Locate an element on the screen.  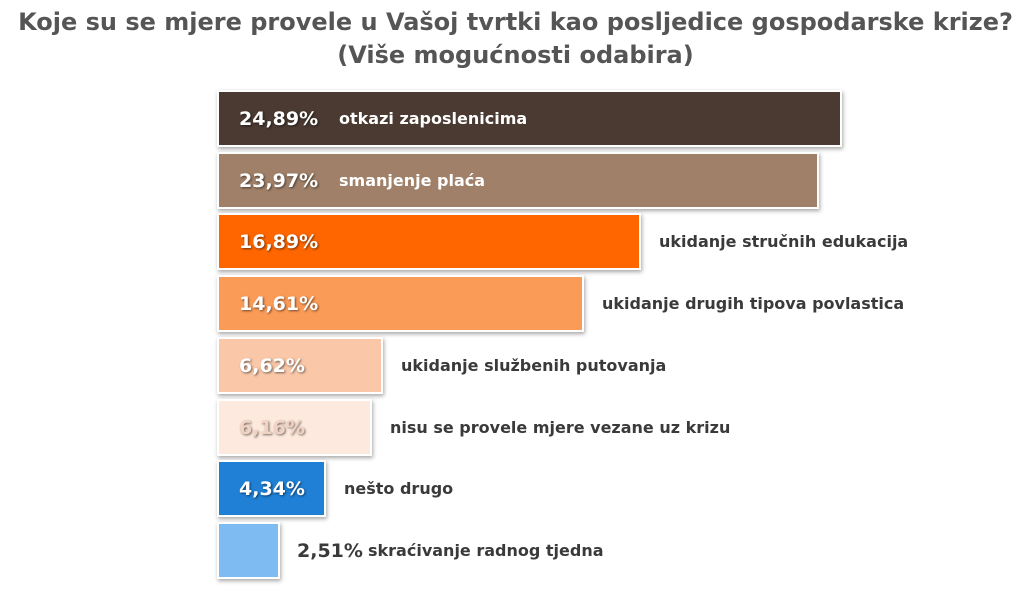
category-label-5: ukidanje službenih putovanja is located at coordinates (534, 365).